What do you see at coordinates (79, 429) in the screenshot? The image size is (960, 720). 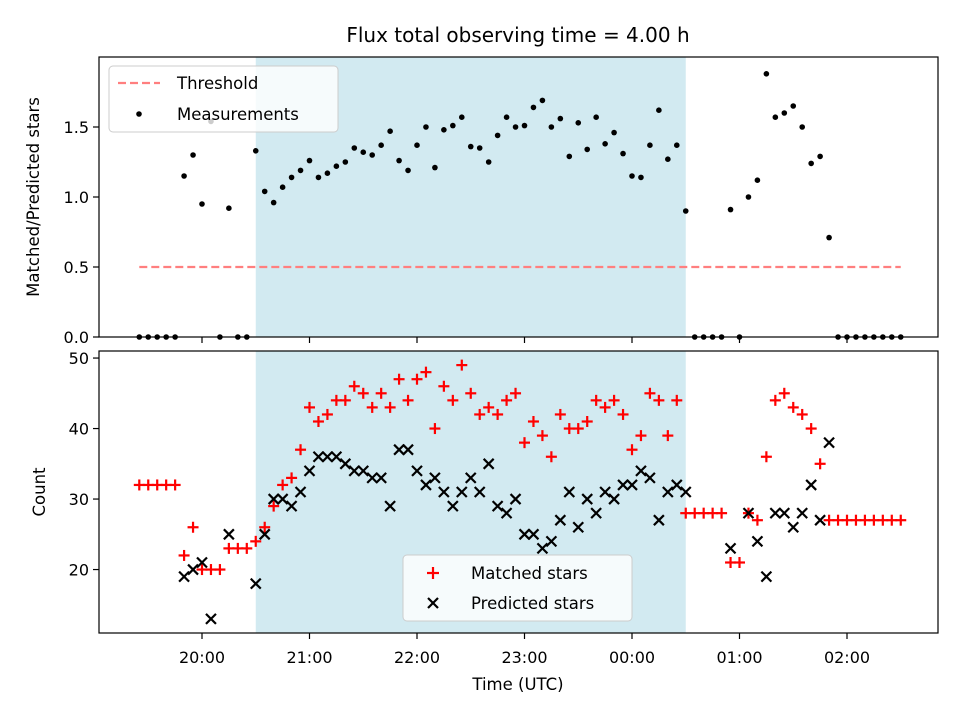 I see `bottom-y-tick-label: 40` at bounding box center [79, 429].